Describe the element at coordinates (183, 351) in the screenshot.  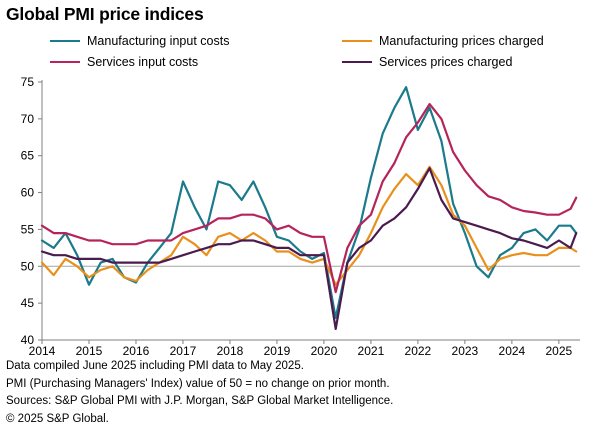
I see `x-tick-label: 2017` at that location.